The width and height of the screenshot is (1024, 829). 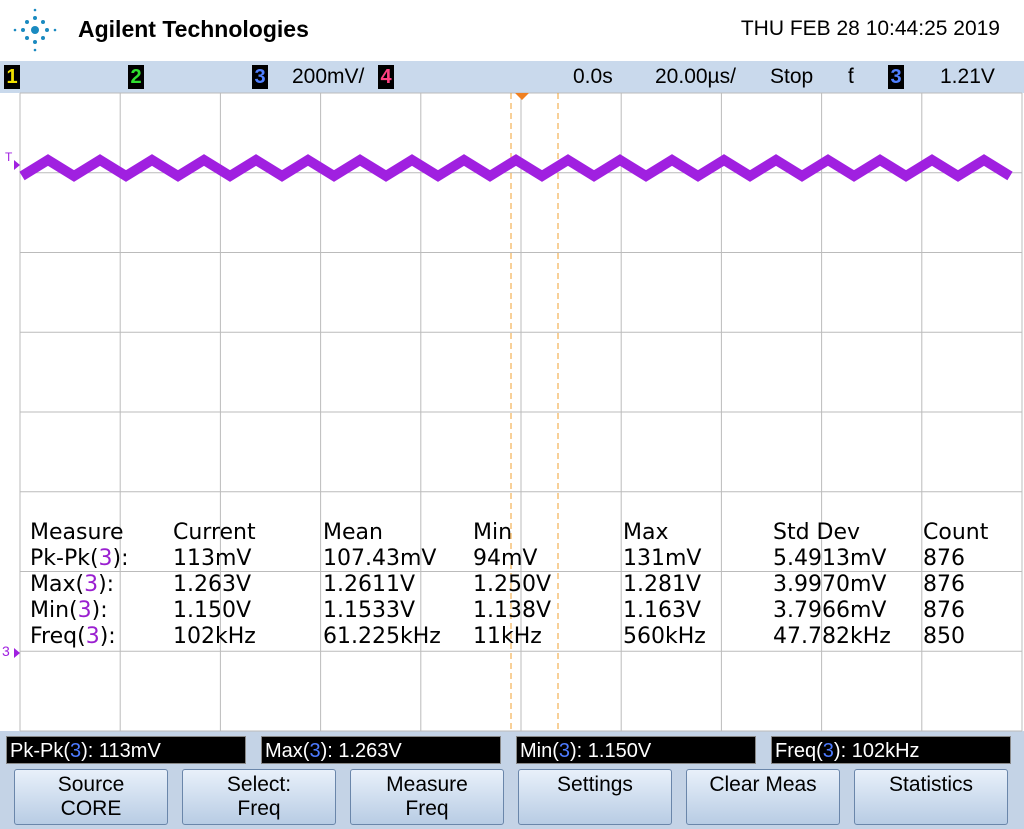 What do you see at coordinates (664, 636) in the screenshot?
I see `table-cell: 560kHz` at bounding box center [664, 636].